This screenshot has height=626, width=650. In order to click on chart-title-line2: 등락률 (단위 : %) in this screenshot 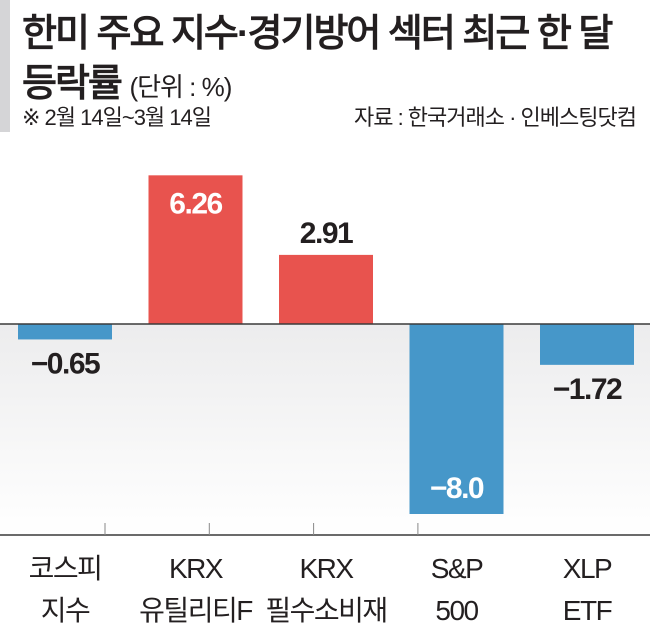, I will do `click(127, 79)`.